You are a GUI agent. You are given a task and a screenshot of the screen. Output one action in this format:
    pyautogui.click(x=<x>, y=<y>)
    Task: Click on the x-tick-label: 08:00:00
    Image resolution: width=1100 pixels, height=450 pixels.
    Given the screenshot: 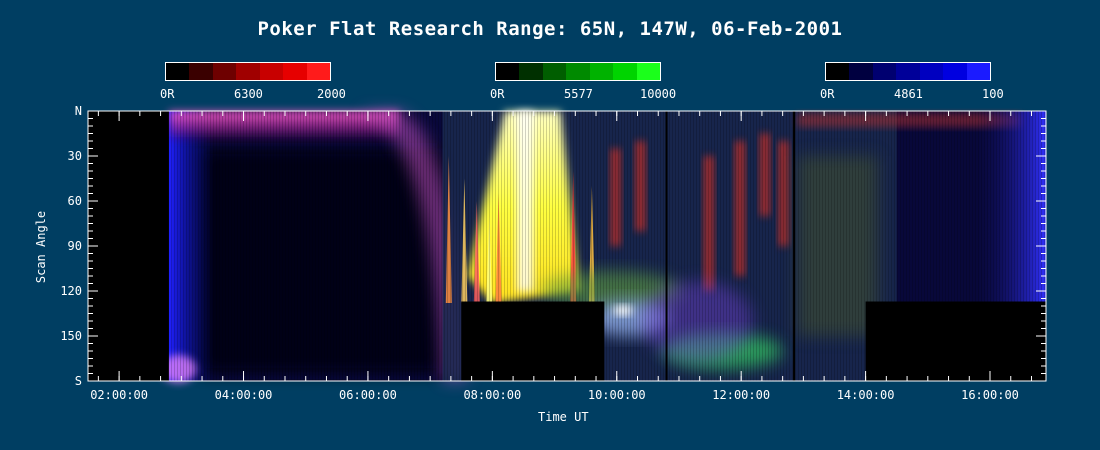 What is the action you would take?
    pyautogui.click(x=492, y=395)
    